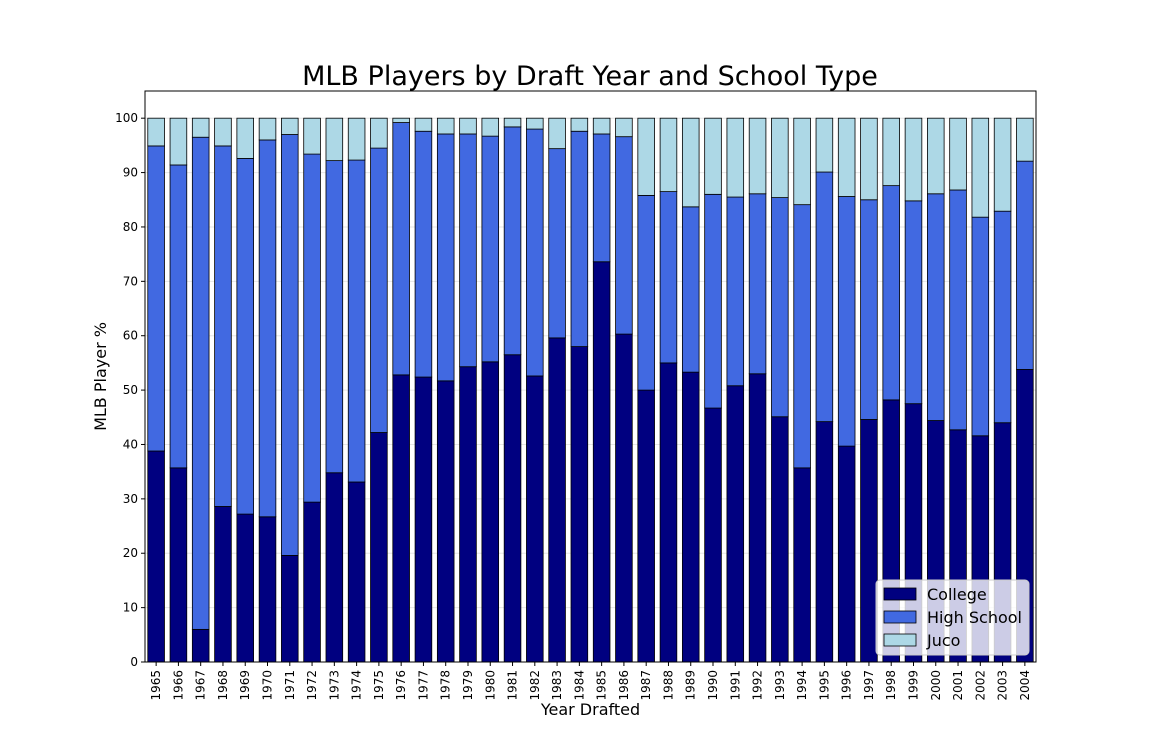 This screenshot has height=756, width=1152. Describe the element at coordinates (401, 685) in the screenshot. I see `x-tick-label: 1976` at that location.